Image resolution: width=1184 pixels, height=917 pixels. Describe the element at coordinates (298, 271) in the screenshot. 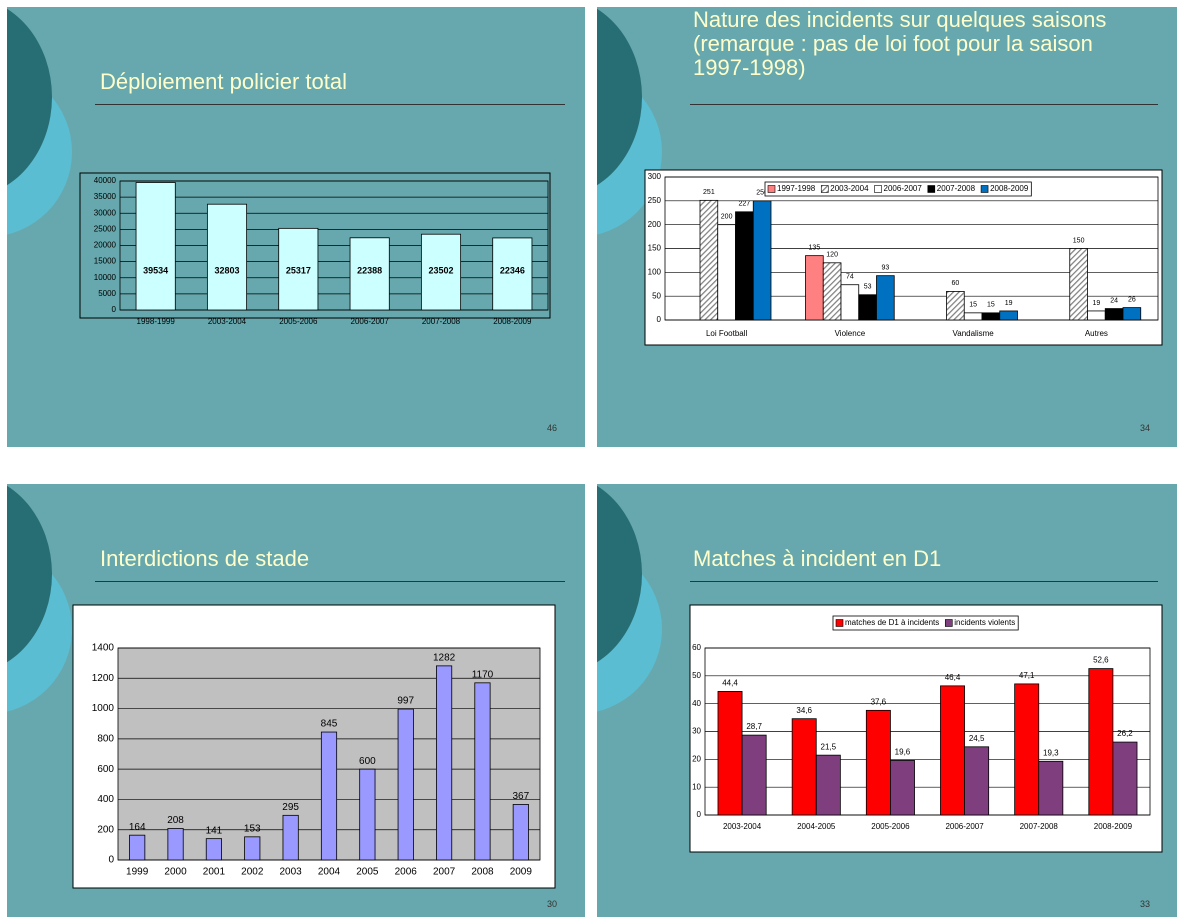

I see `data-label: 25317` at that location.